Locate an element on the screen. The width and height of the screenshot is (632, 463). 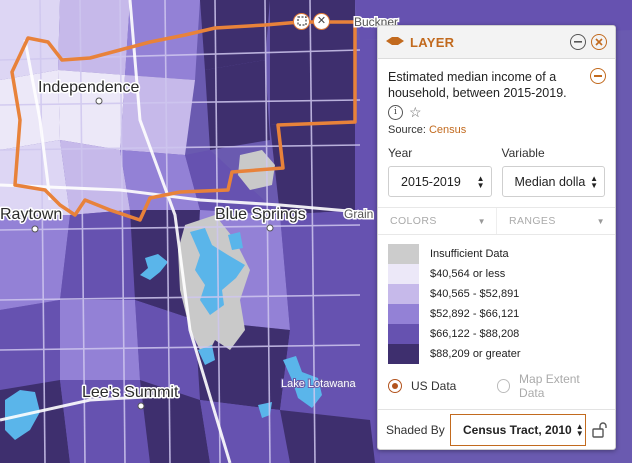
shaded-by-select: Census Tract, 2010 ▲ ▼ is located at coordinates (518, 429).